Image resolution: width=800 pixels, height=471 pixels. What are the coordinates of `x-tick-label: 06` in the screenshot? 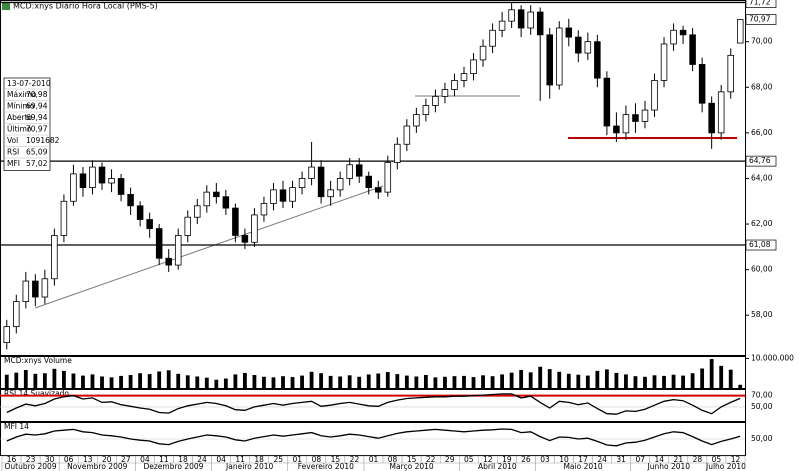 It's located at (69, 459).